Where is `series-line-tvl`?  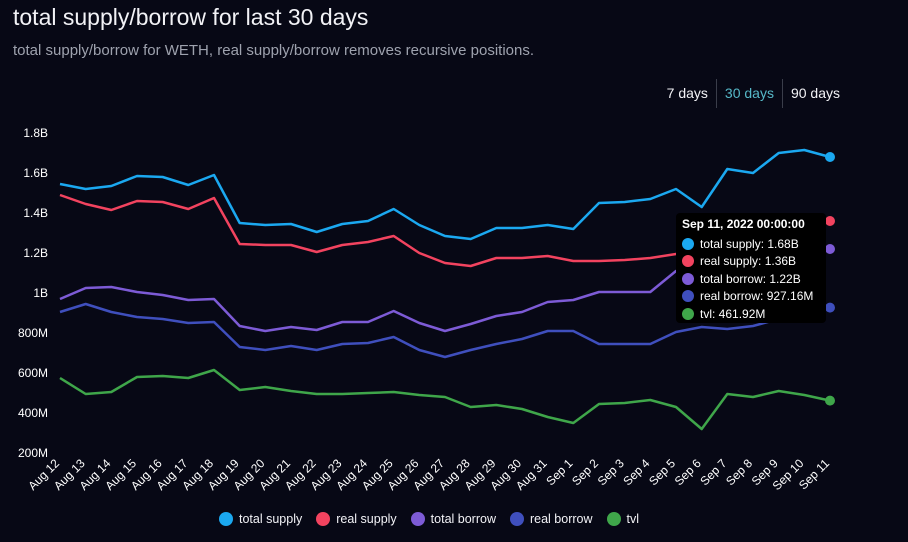
series-line-tvl is located at coordinates (445, 399).